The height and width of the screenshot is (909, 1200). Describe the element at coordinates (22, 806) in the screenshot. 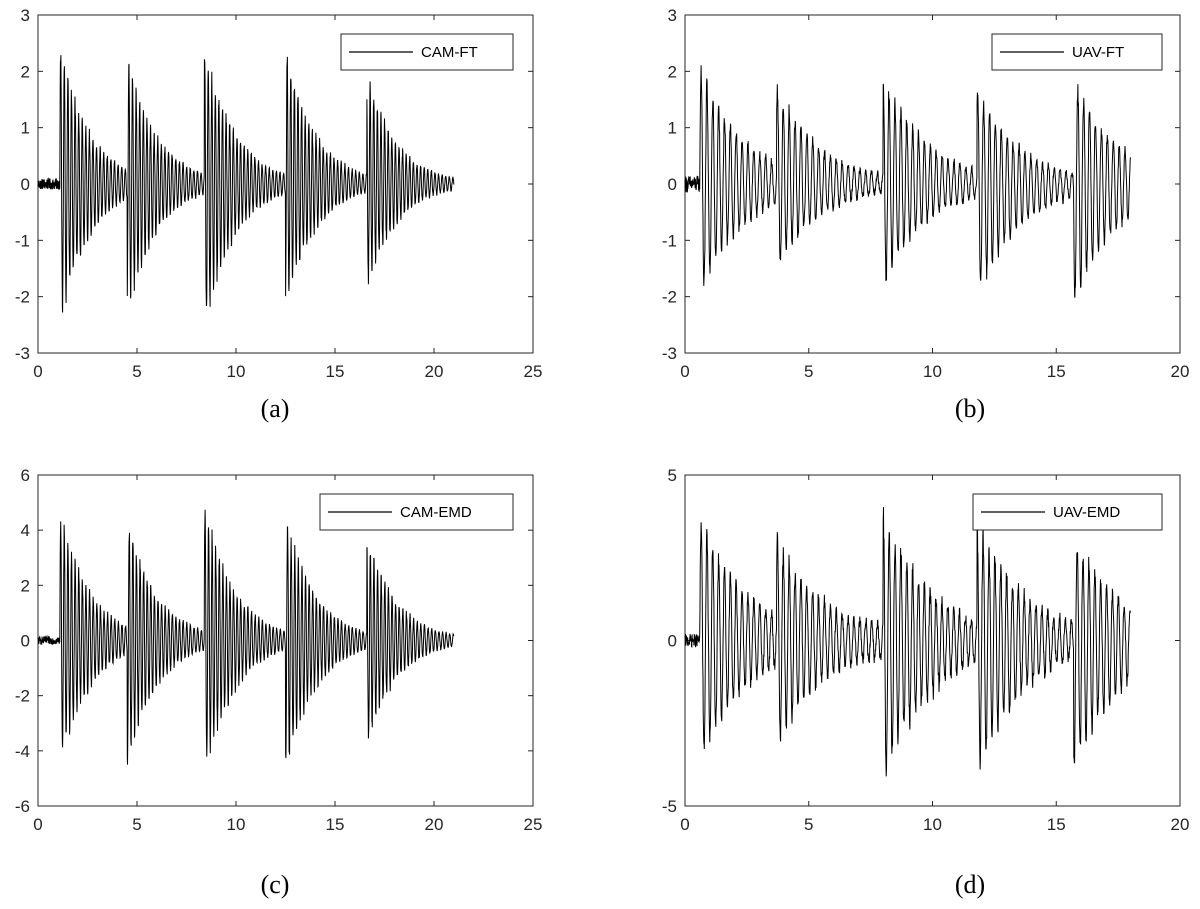

I see `y-tick-label: -6` at that location.